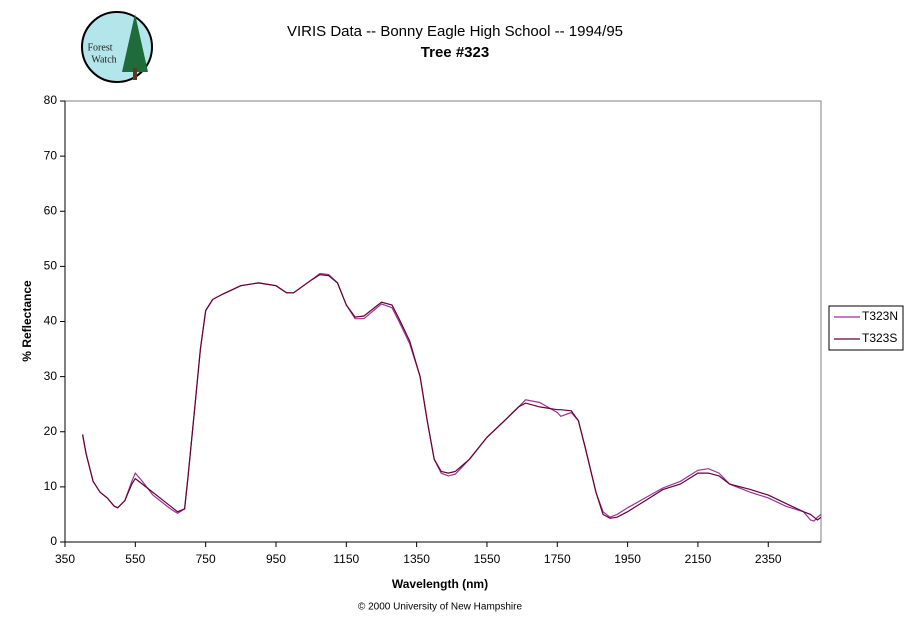 The height and width of the screenshot is (623, 911). I want to click on x-tick-label: 950, so click(276, 559).